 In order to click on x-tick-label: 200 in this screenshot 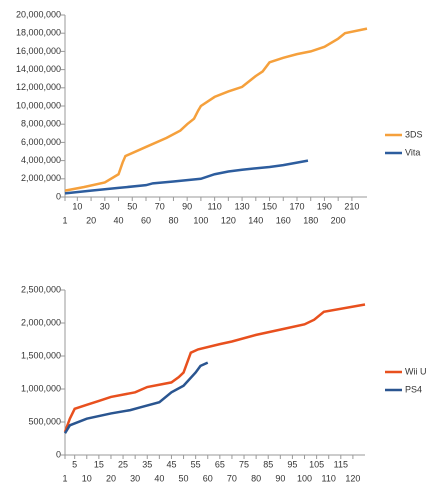, I will do `click(338, 220)`.